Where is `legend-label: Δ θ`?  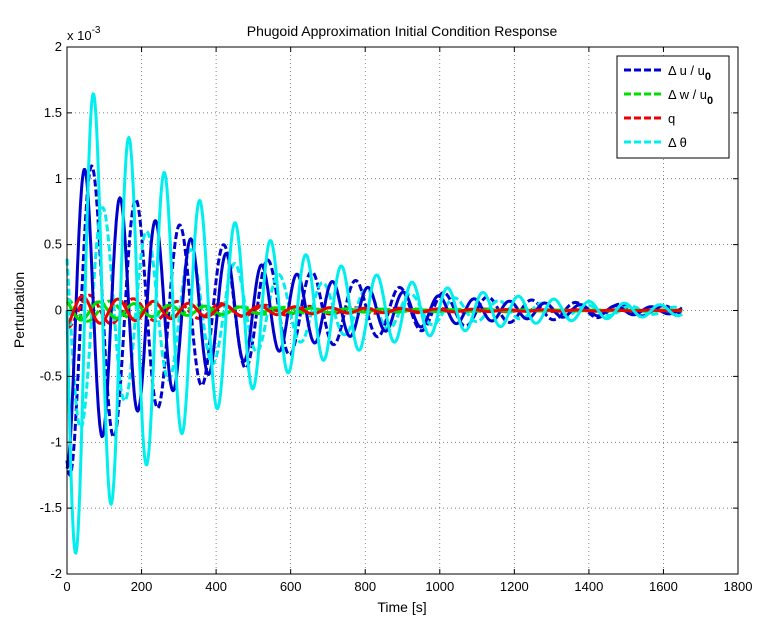 legend-label: Δ θ is located at coordinates (677, 142).